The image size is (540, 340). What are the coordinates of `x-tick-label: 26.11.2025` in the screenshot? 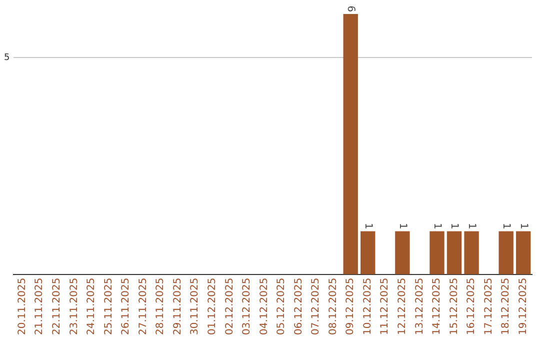 It's located at (126, 307).